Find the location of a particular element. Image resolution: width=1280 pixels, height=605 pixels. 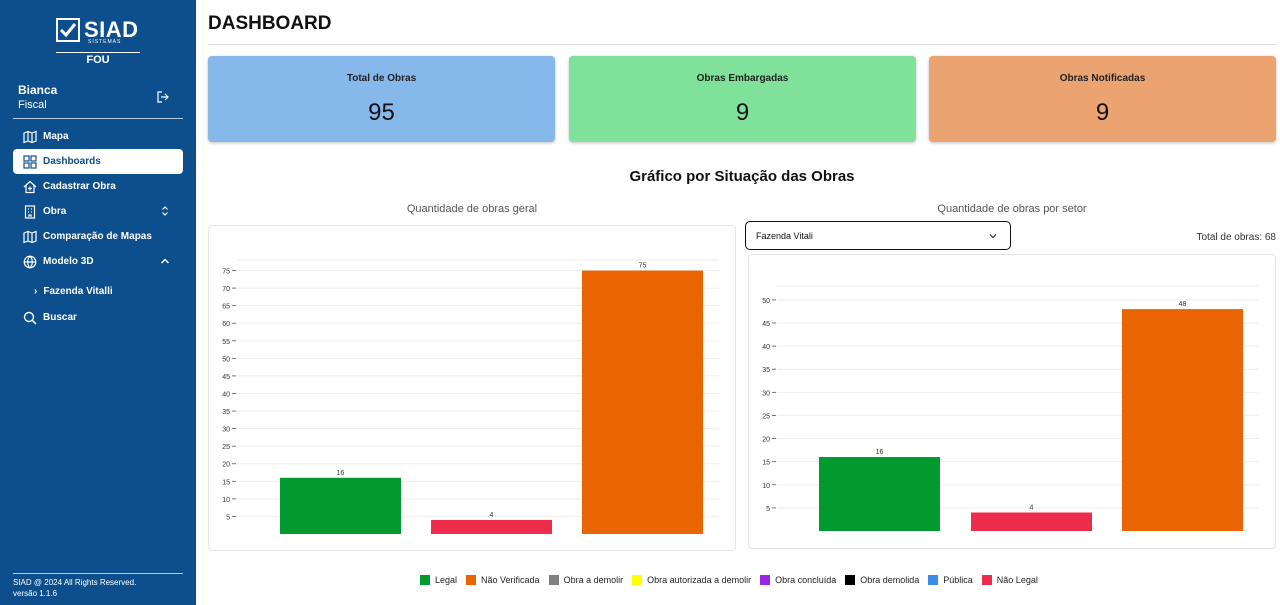

legend-label: Obra demolida is located at coordinates (890, 580).